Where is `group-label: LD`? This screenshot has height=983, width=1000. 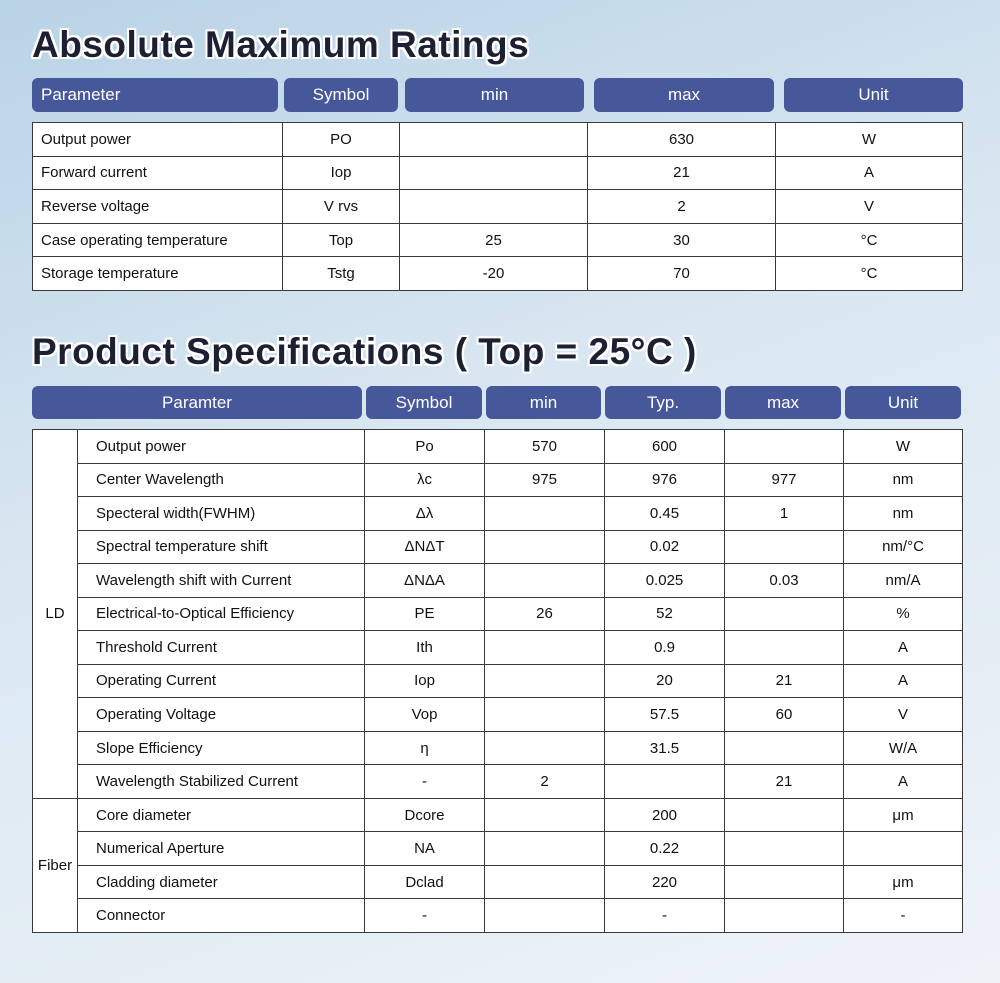 group-label: LD is located at coordinates (55, 614).